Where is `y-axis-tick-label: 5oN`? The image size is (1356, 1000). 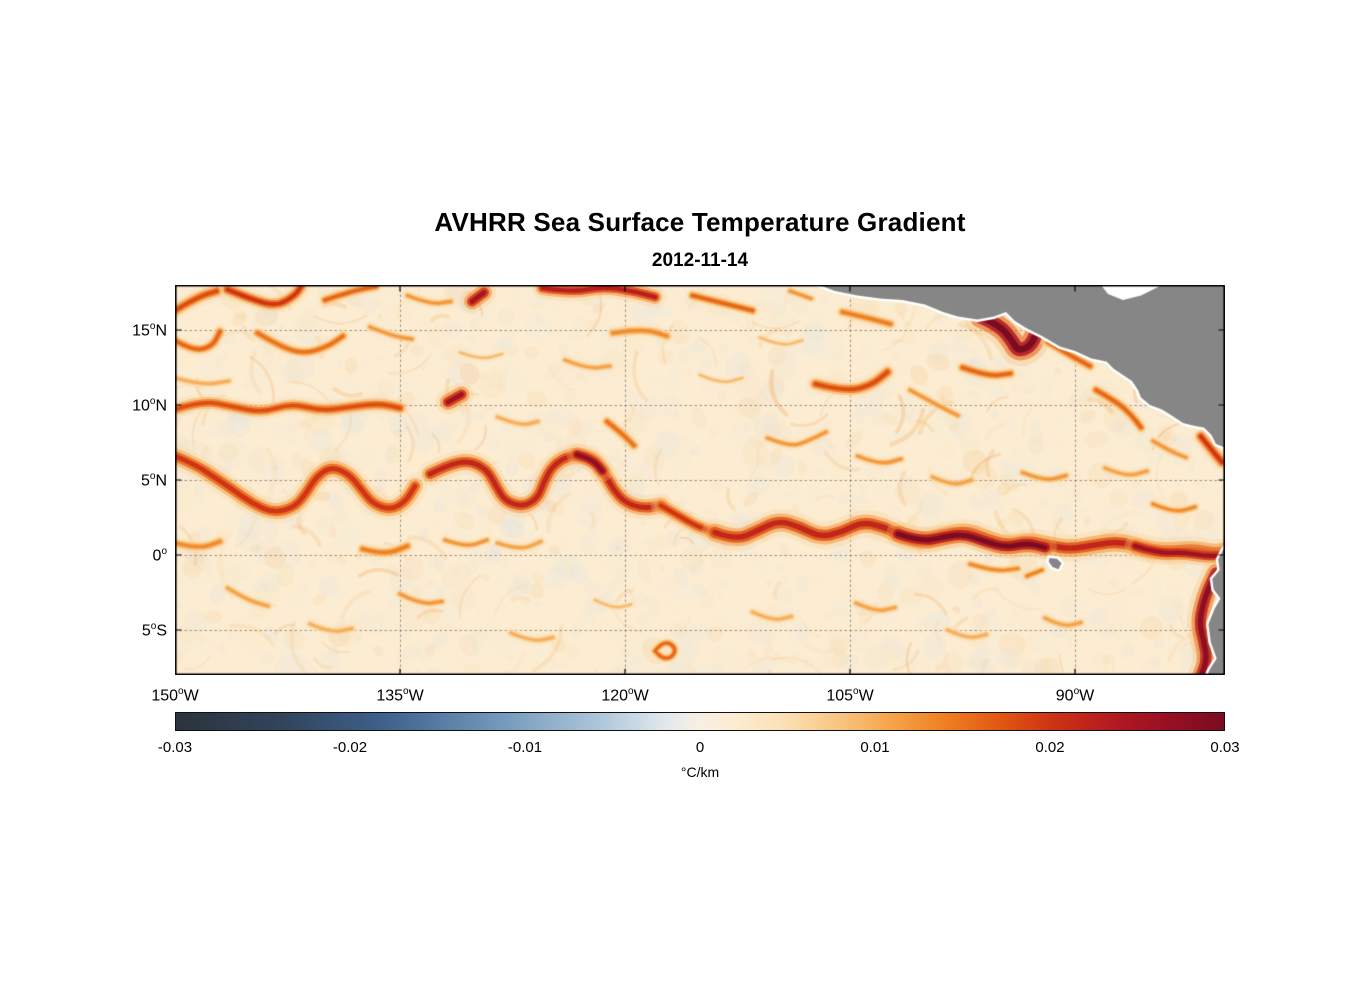 y-axis-tick-label: 5oN is located at coordinates (153, 480).